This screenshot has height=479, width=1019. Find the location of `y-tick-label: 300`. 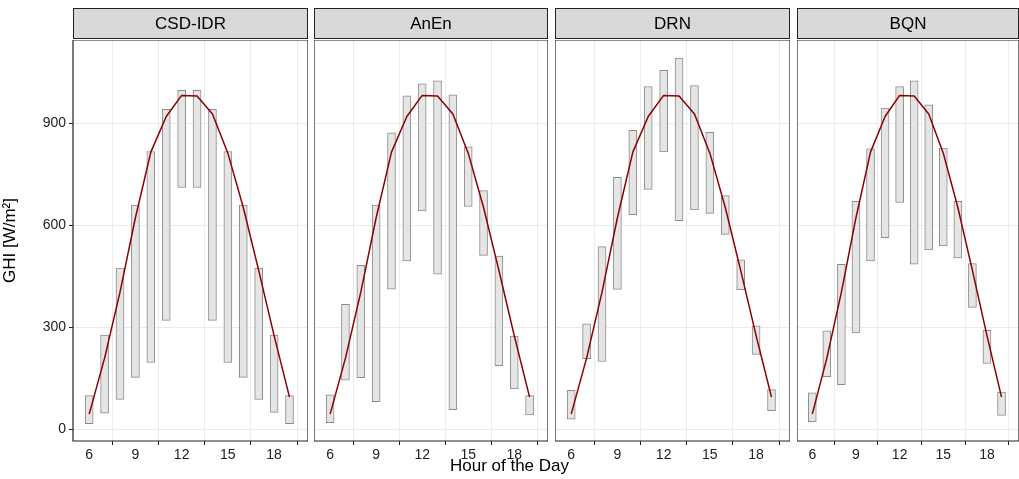

y-tick-label: 300 is located at coordinates (54, 326).